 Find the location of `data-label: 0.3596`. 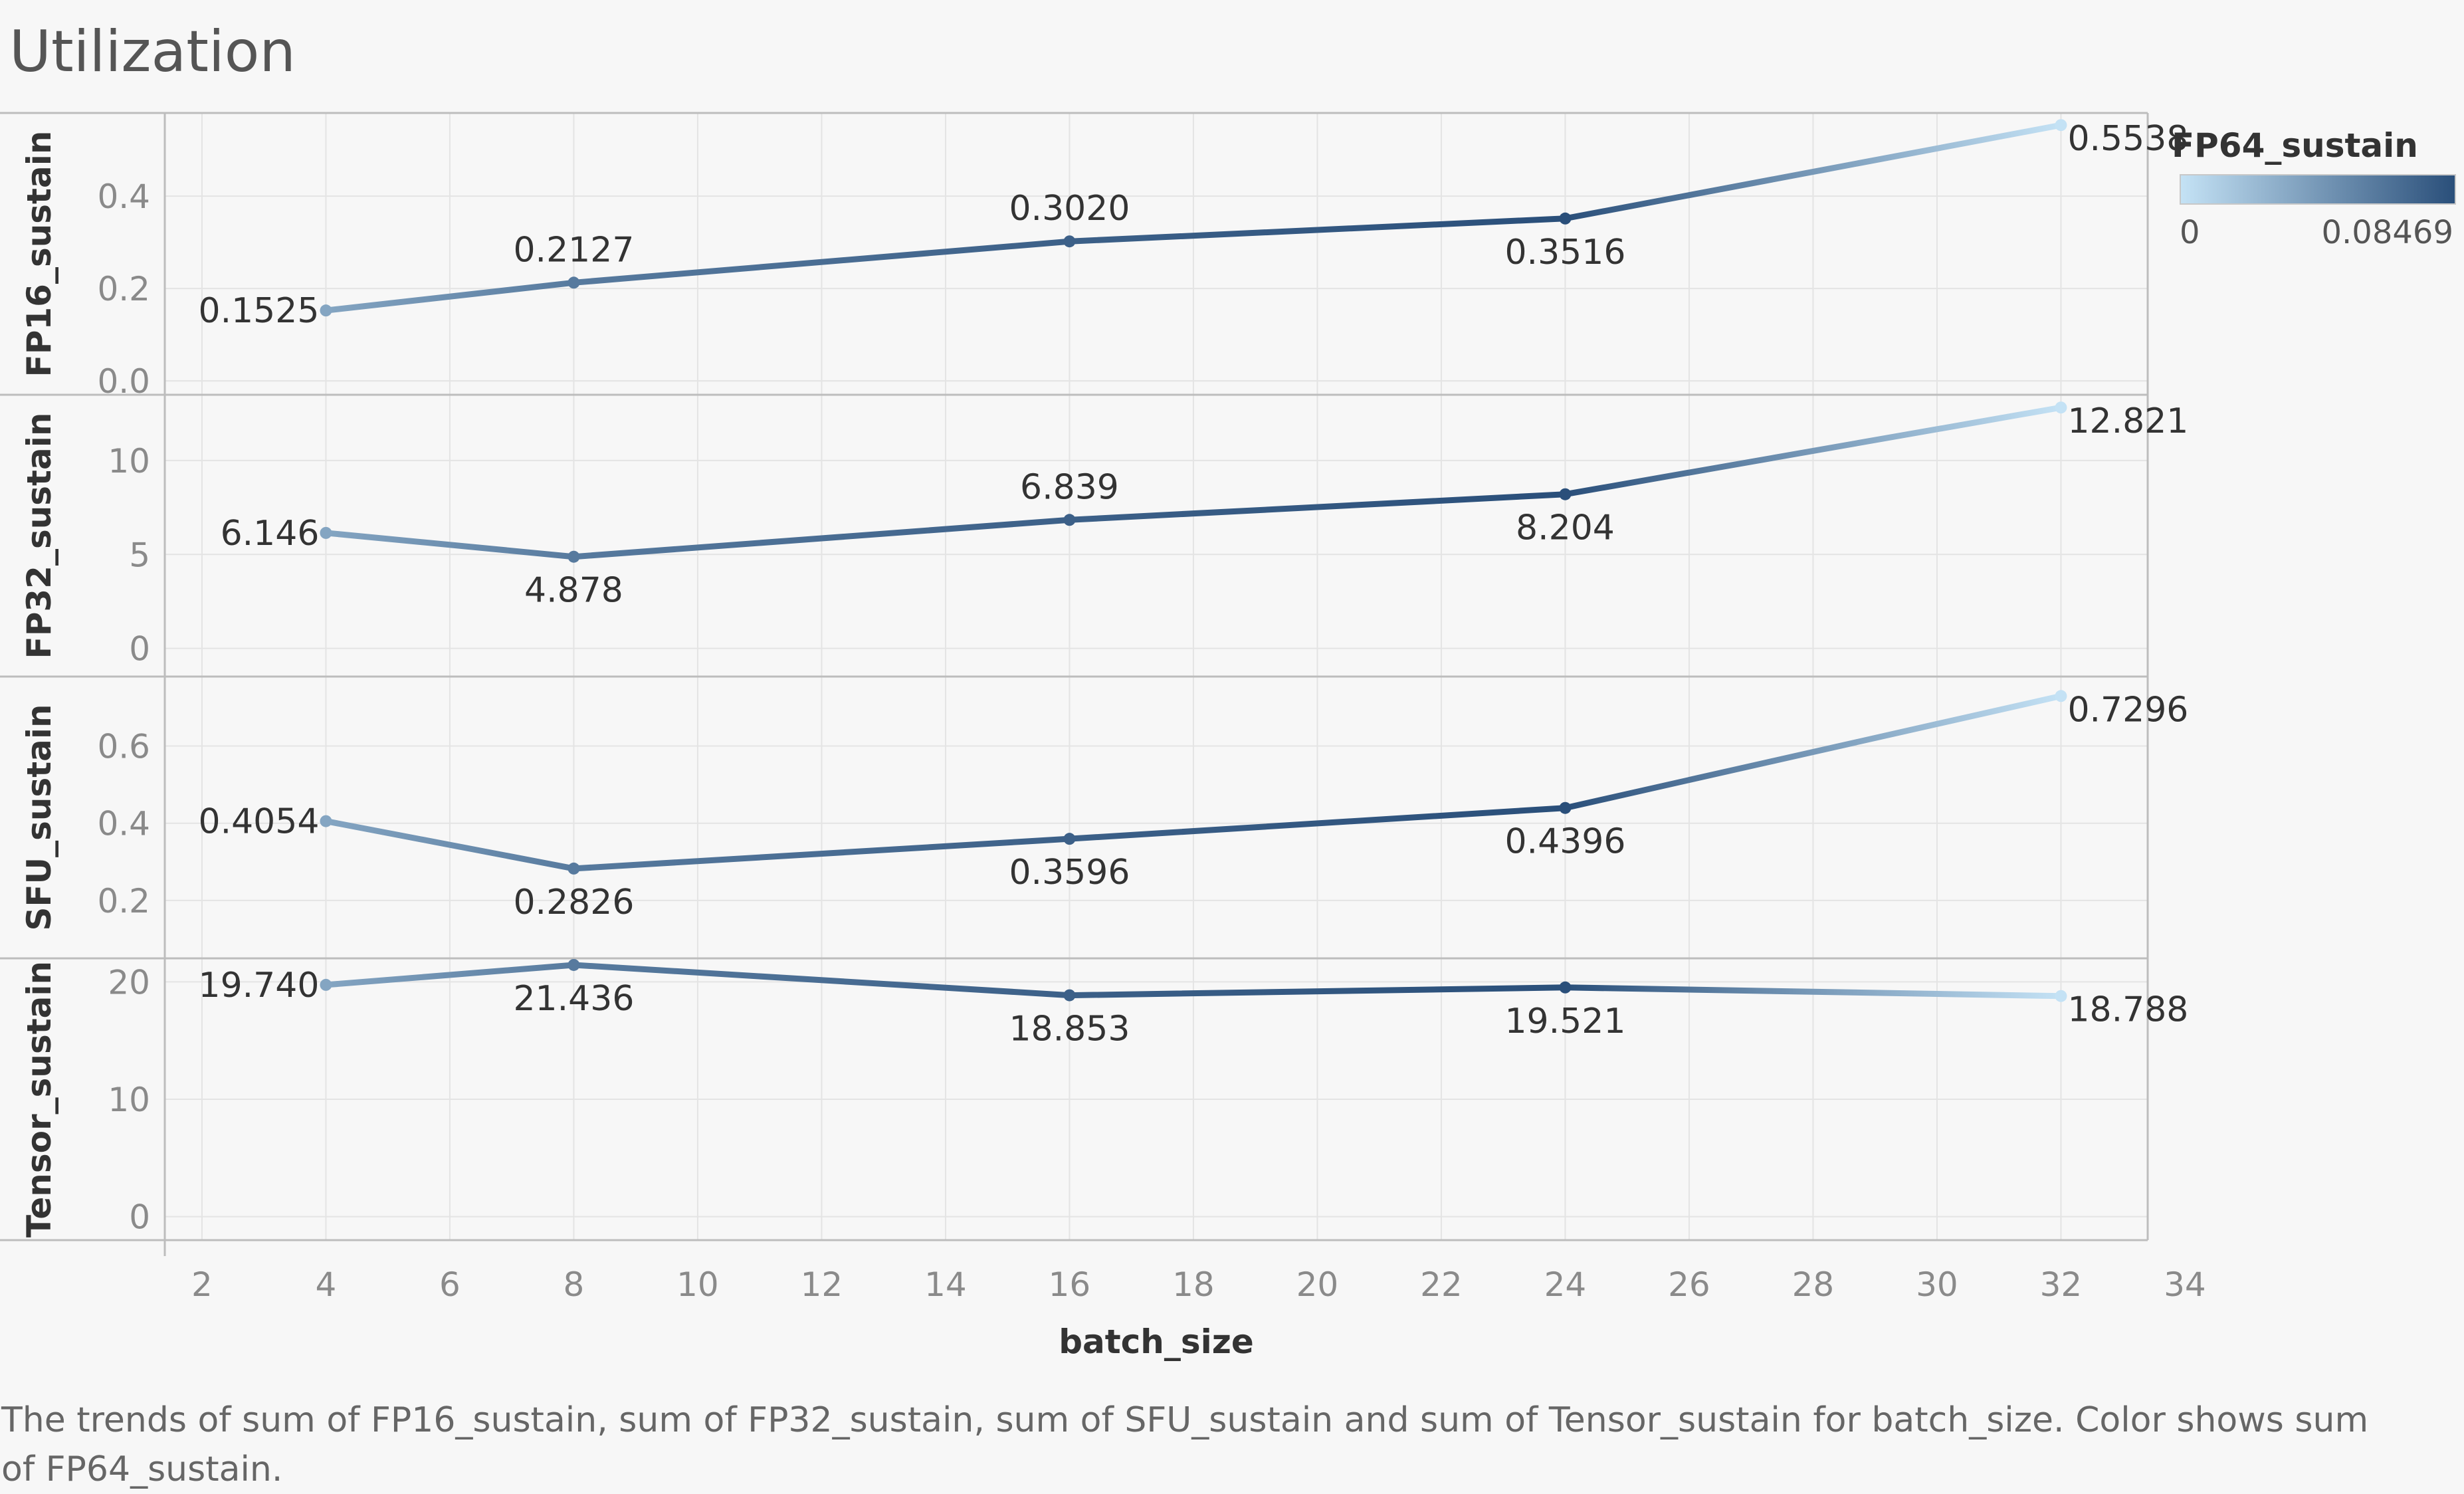

data-label: 0.3596 is located at coordinates (1070, 873).